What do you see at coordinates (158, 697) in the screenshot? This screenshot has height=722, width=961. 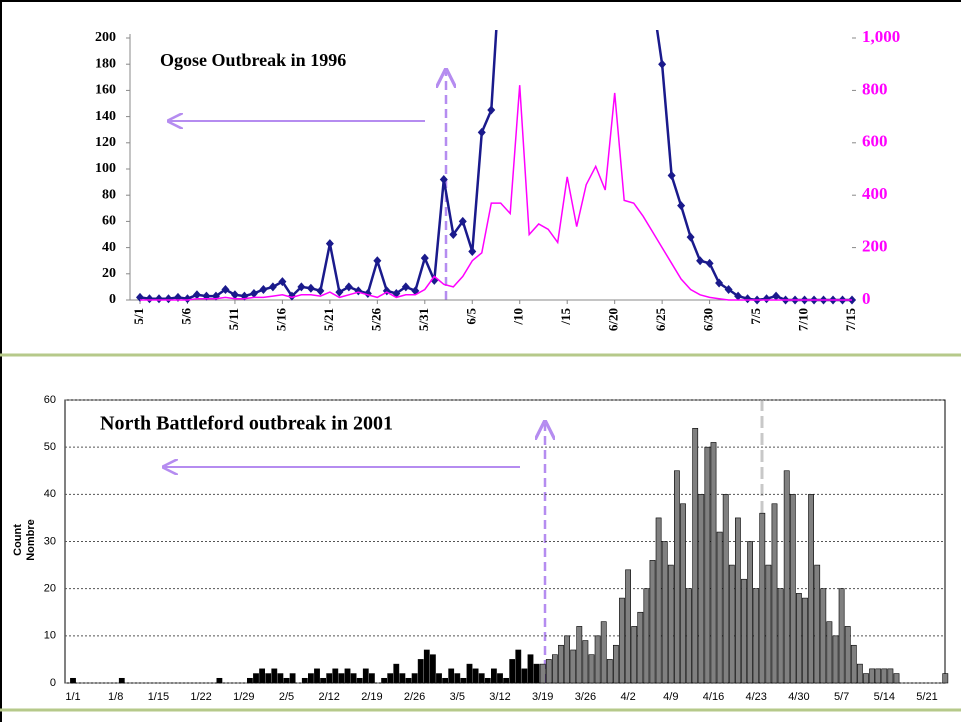 I see `x-tick-label: 1/15` at bounding box center [158, 697].